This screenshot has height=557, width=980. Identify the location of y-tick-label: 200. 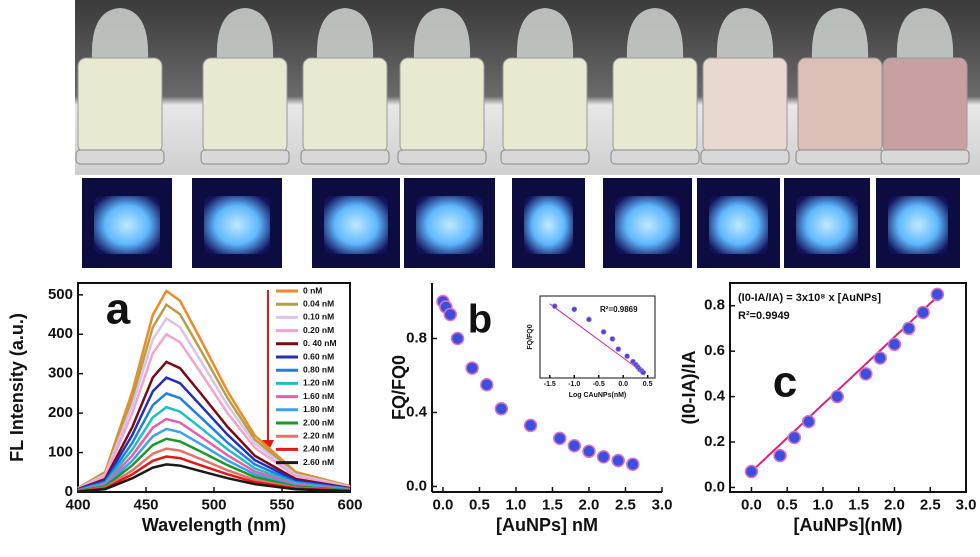
(60, 412).